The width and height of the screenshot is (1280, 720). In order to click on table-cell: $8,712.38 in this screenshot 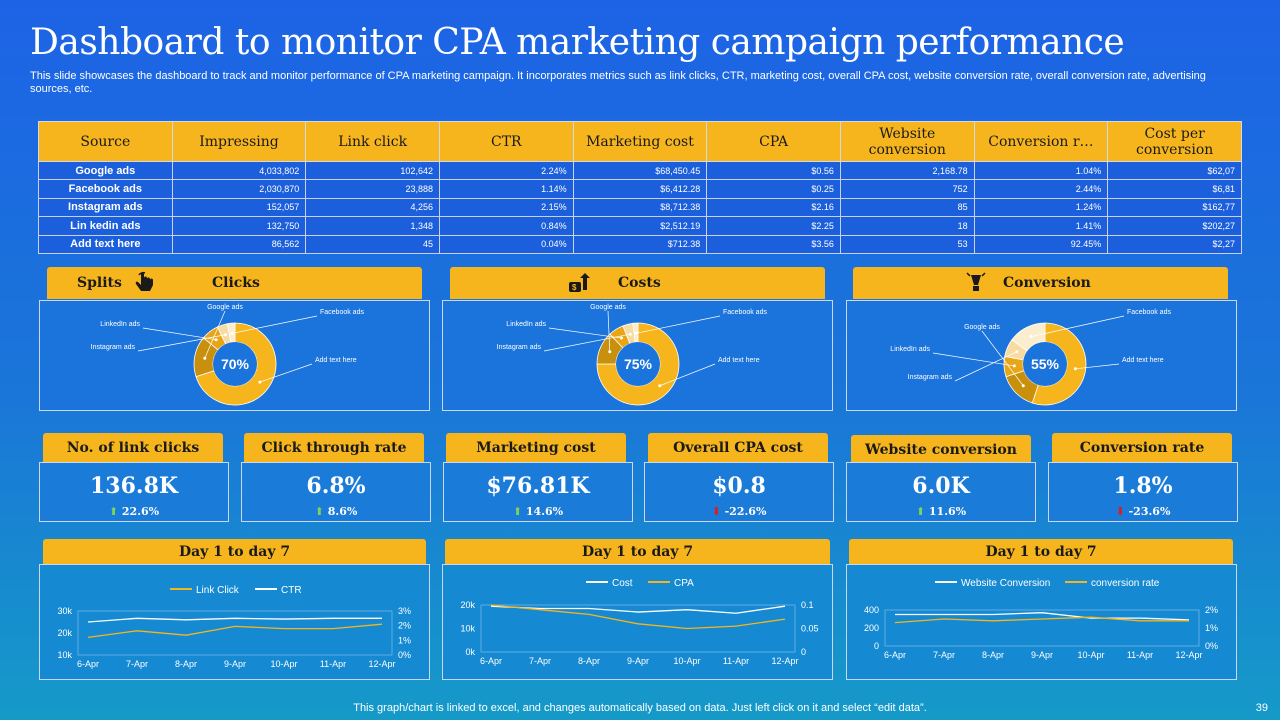, I will do `click(640, 207)`.